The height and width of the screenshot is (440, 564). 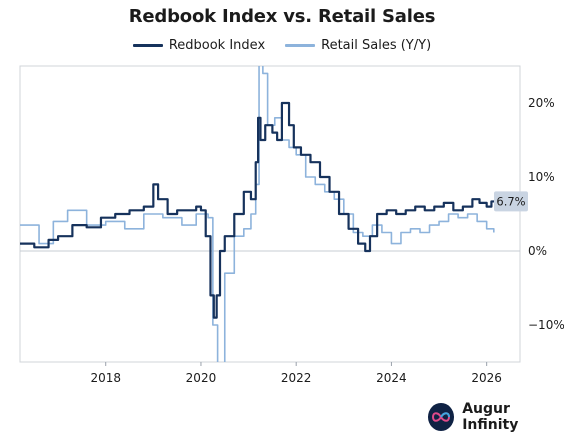 I want to click on legend-label-redbook: Redbook Index, so click(x=217, y=45).